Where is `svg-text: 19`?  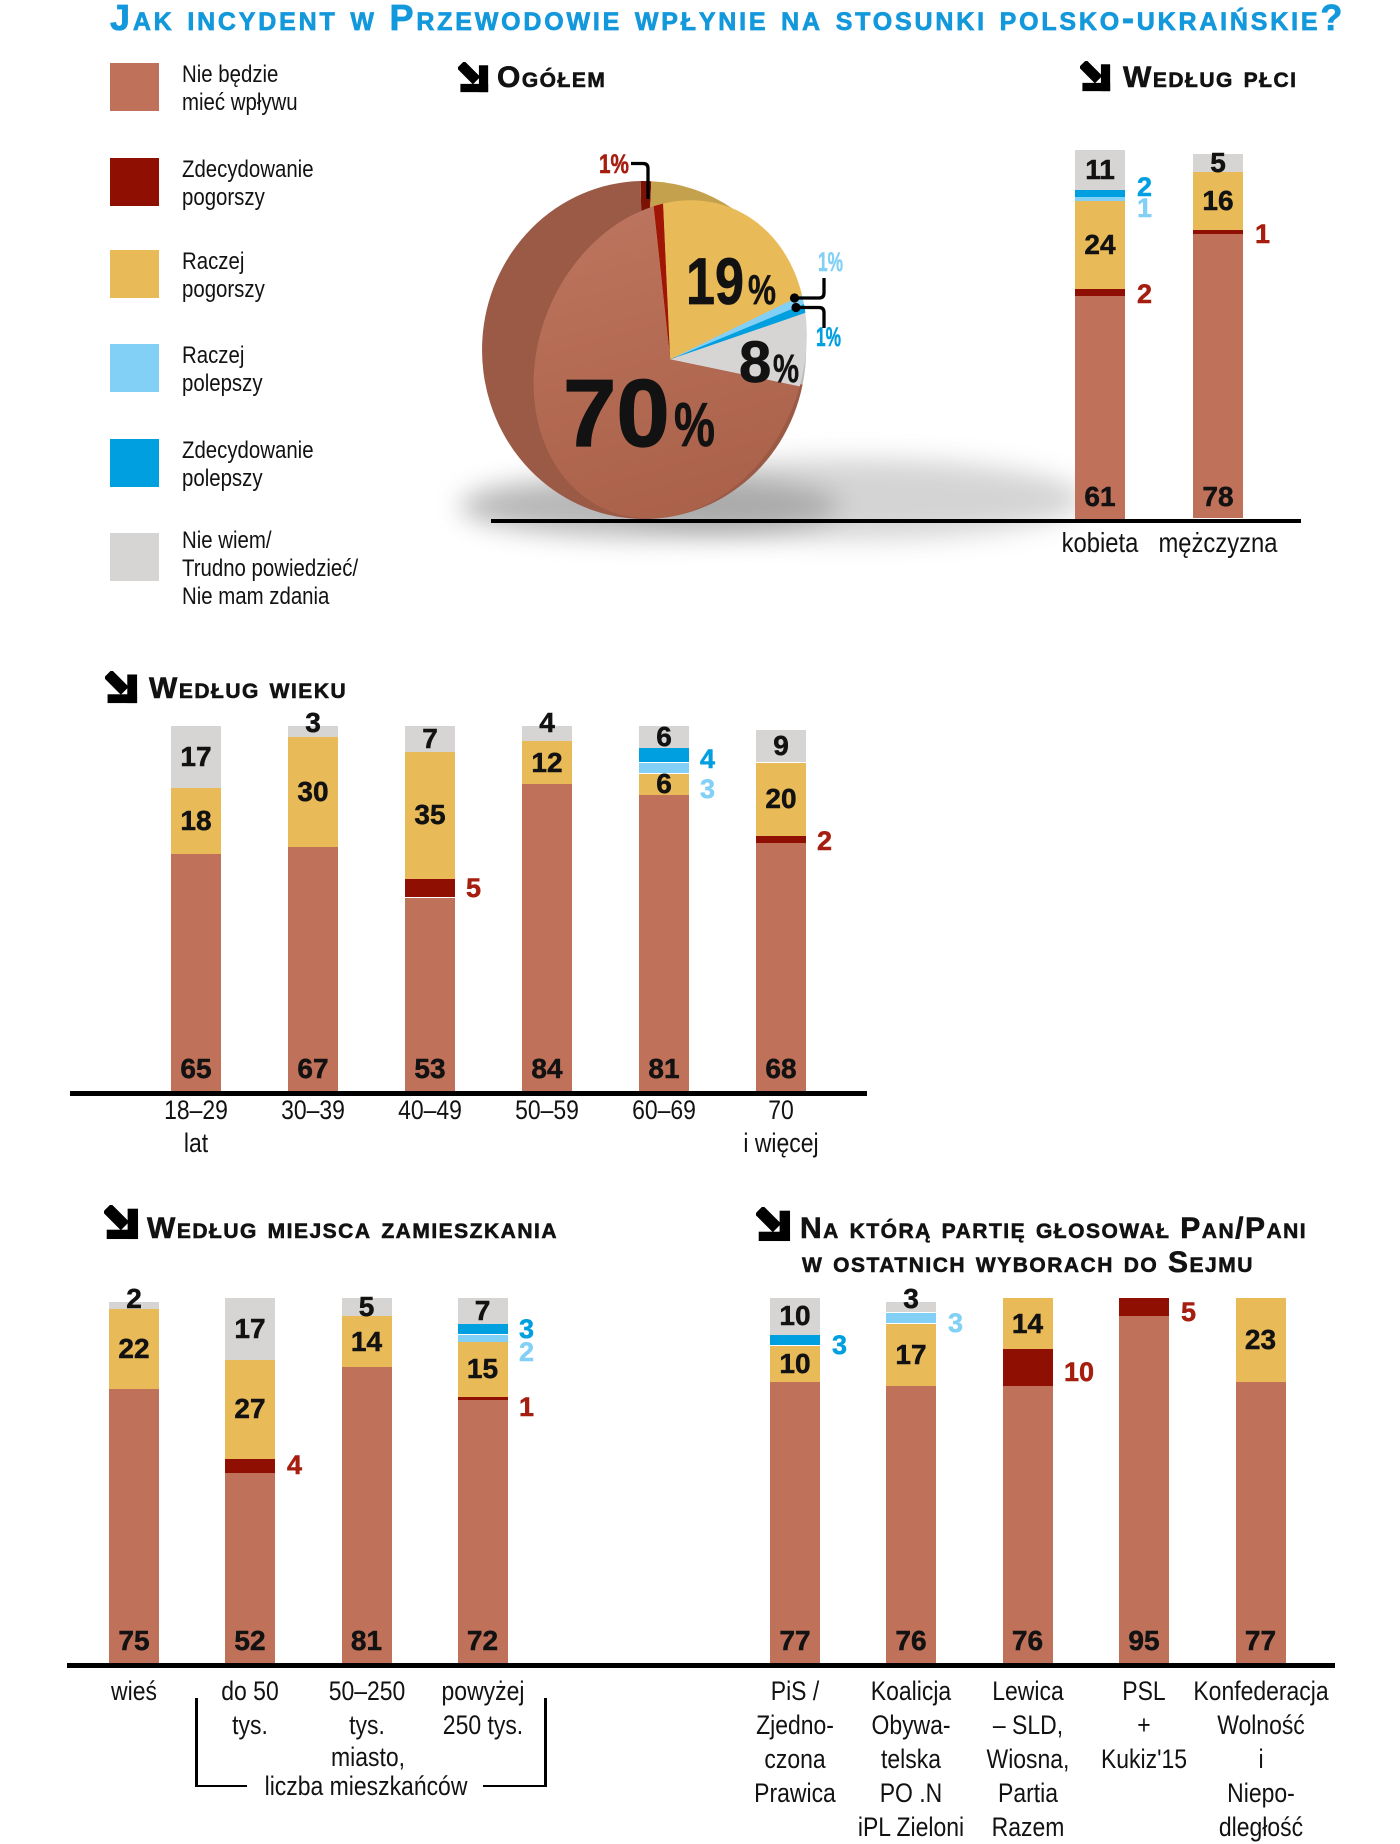 svg-text: 19 is located at coordinates (715, 281).